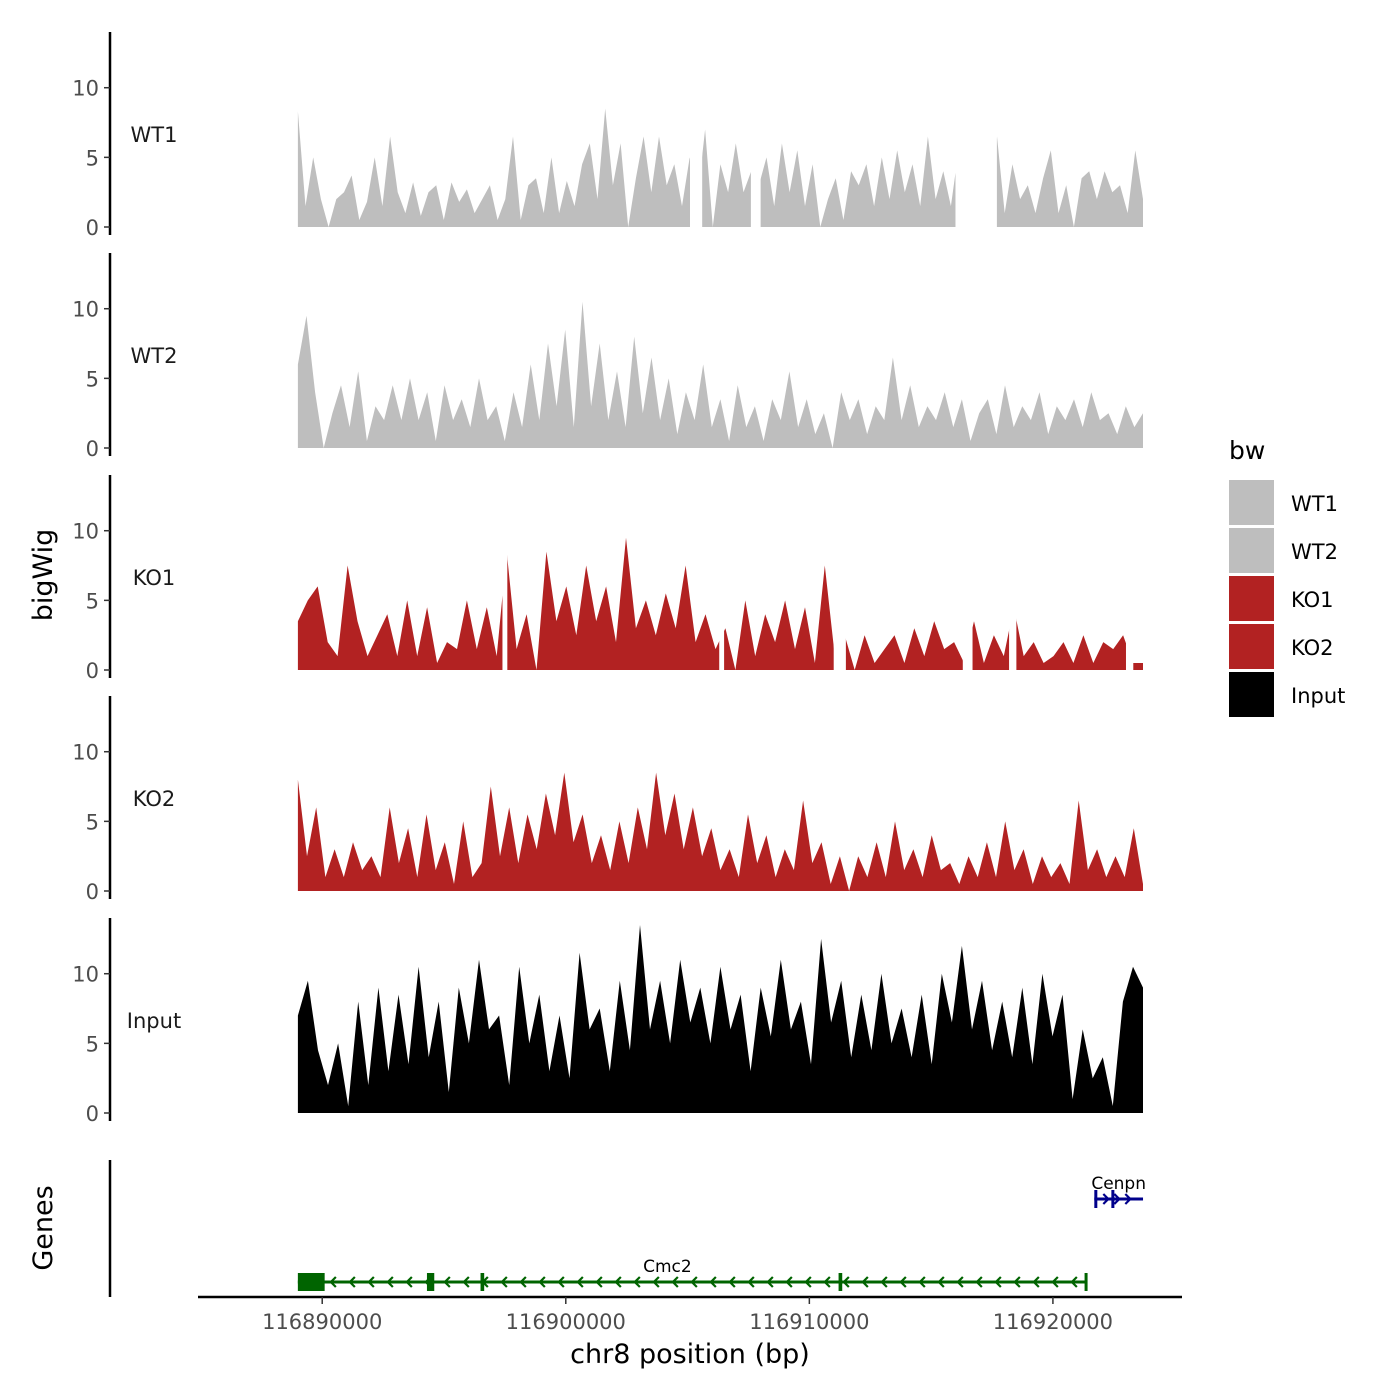  Describe the element at coordinates (1314, 504) in the screenshot. I see `legend-label: WT1` at that location.